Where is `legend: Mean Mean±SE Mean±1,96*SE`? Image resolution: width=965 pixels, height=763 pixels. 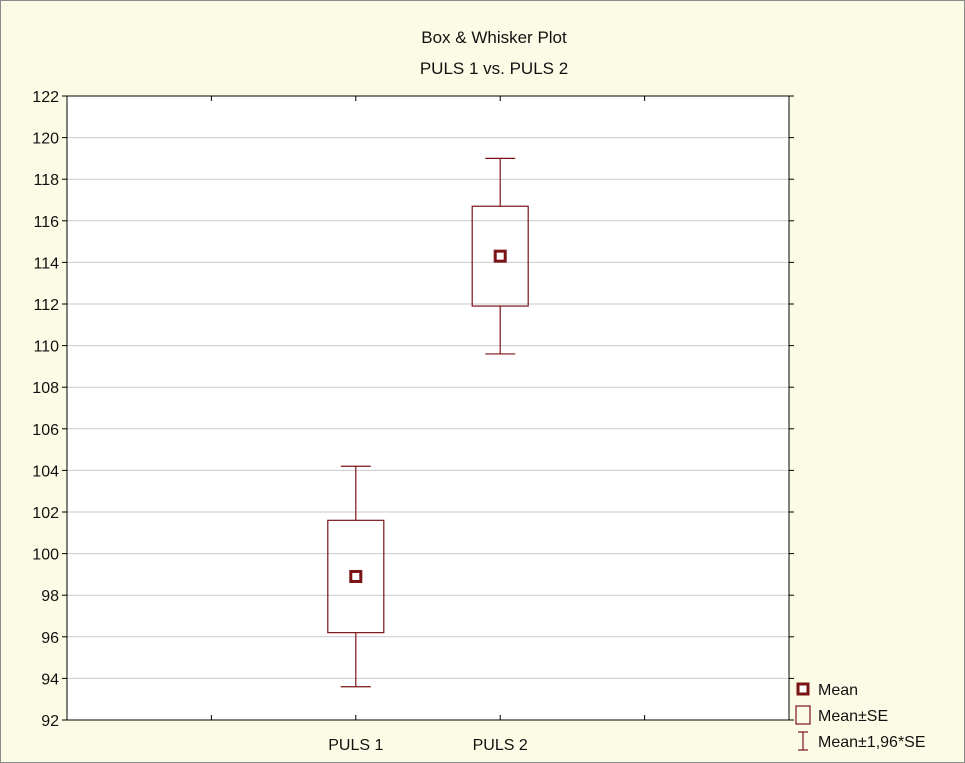
legend: Mean Mean±SE Mean±1,96*SE is located at coordinates (860, 716).